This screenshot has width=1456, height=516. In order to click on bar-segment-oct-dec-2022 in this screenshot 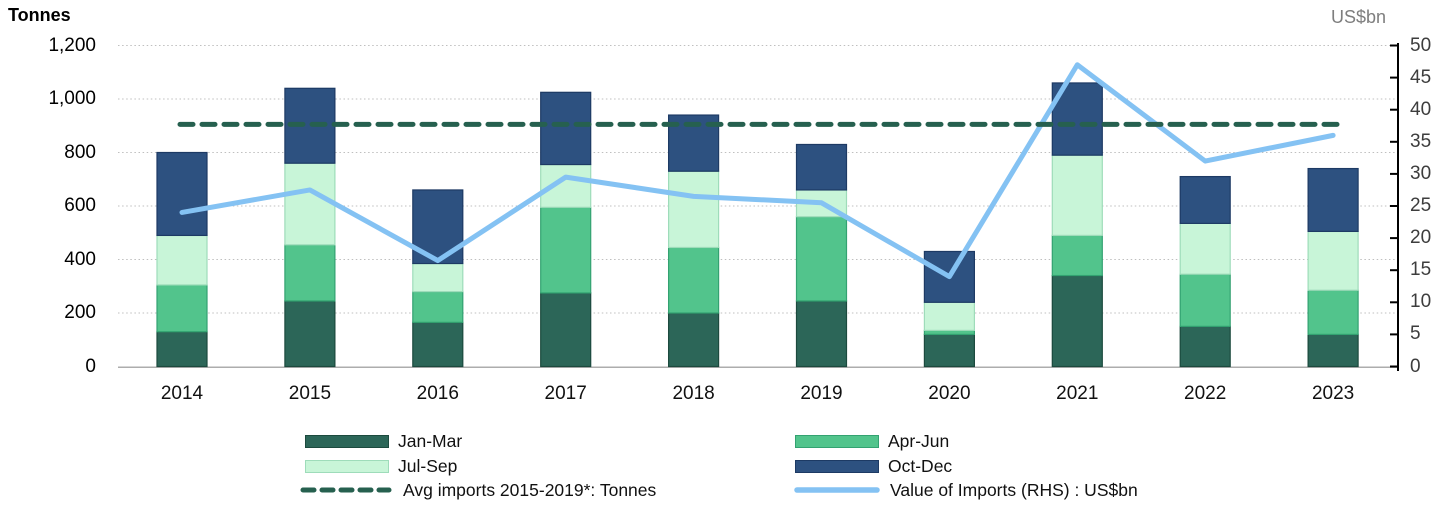, I will do `click(1205, 199)`.